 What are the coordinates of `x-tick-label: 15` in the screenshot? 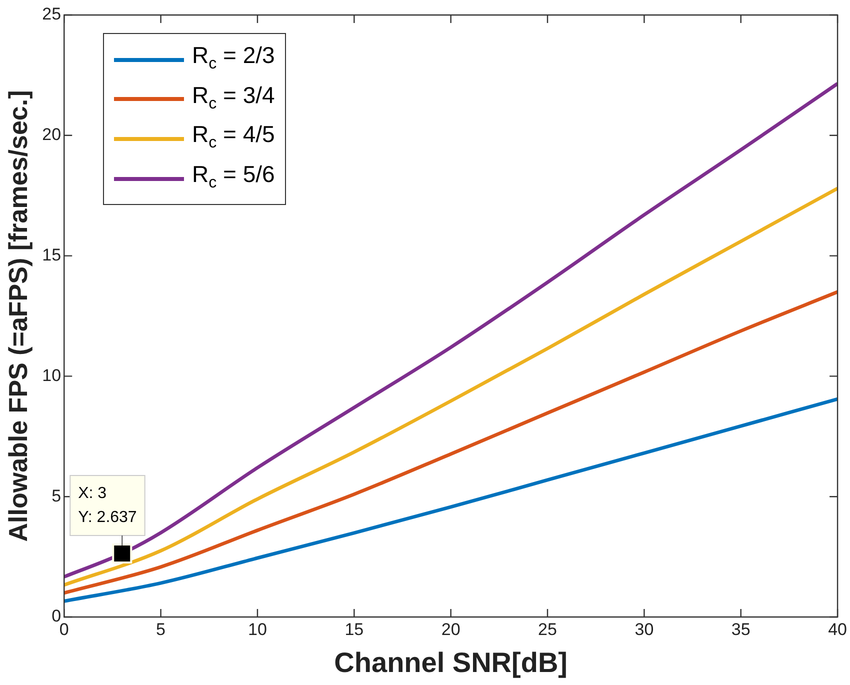 It's located at (354, 629).